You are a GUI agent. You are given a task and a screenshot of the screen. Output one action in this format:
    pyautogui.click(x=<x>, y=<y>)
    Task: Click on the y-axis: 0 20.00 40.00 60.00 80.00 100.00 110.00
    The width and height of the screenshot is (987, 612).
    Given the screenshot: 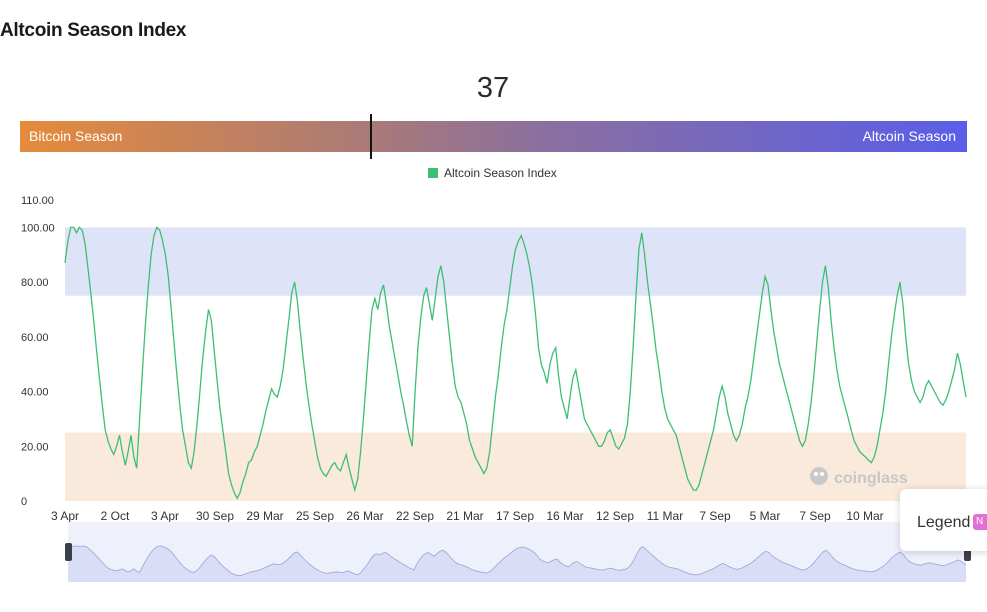 What is the action you would take?
    pyautogui.click(x=38, y=351)
    